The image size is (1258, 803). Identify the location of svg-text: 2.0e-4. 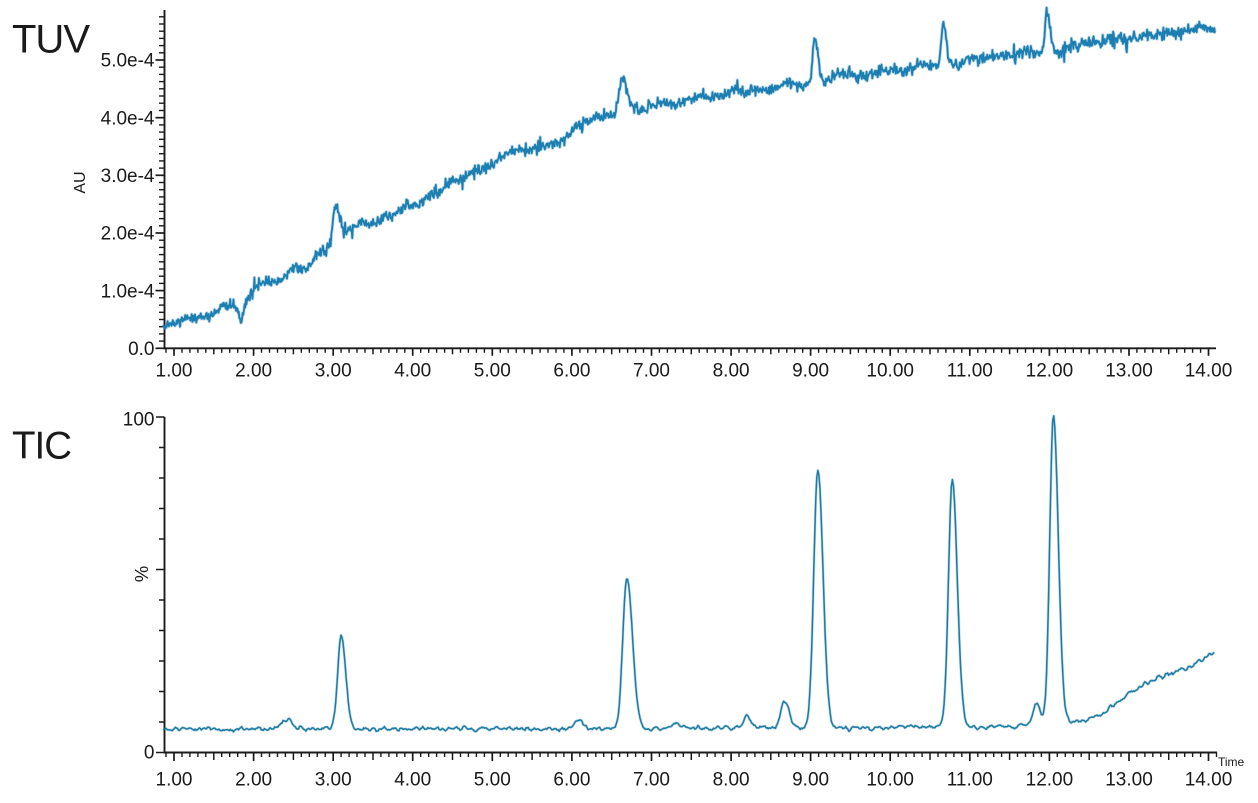
(128, 234).